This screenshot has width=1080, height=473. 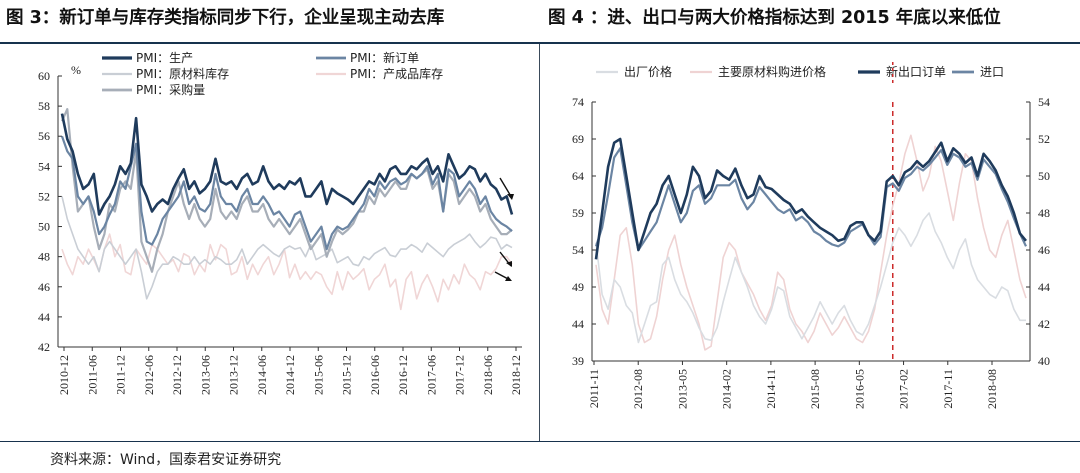 What do you see at coordinates (578, 361) in the screenshot?
I see `left-tick-label: 39` at bounding box center [578, 361].